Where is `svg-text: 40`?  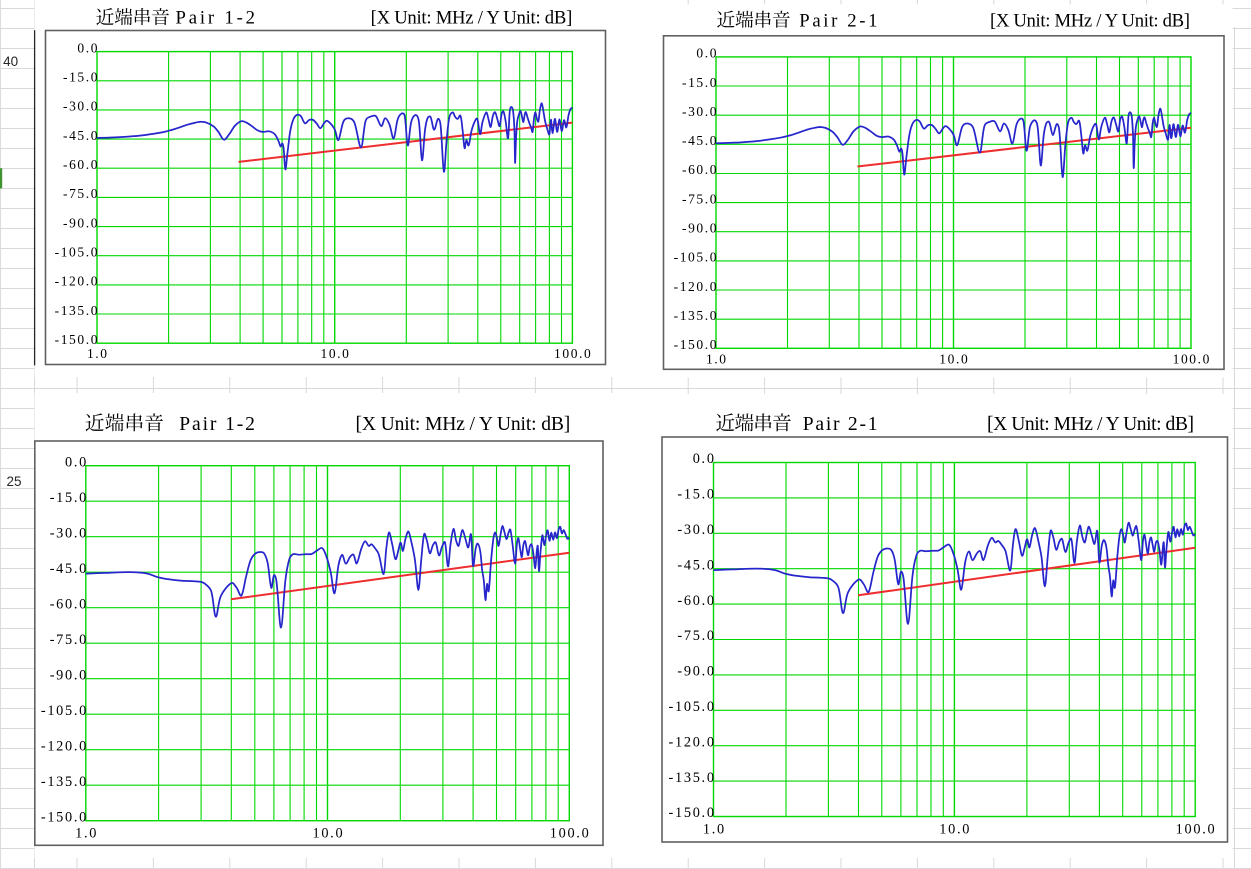 svg-text: 40 is located at coordinates (10, 61).